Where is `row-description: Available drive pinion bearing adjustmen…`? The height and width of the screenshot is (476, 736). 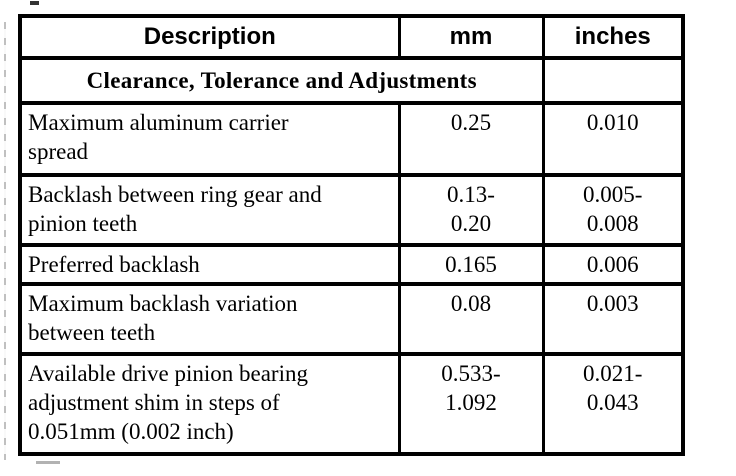
row-description: Available drive pinion bearing adjustmen… is located at coordinates (209, 404).